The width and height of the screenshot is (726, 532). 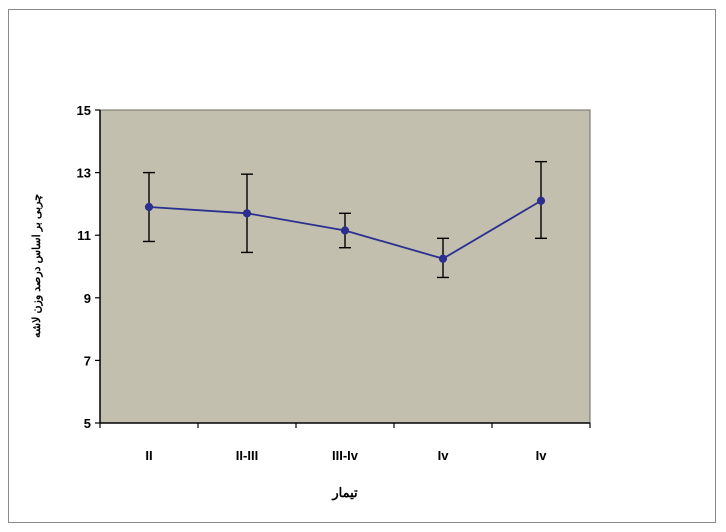 I want to click on y-axis-title: چربی بر اساس درصد وزن لاشه, so click(x=37, y=266).